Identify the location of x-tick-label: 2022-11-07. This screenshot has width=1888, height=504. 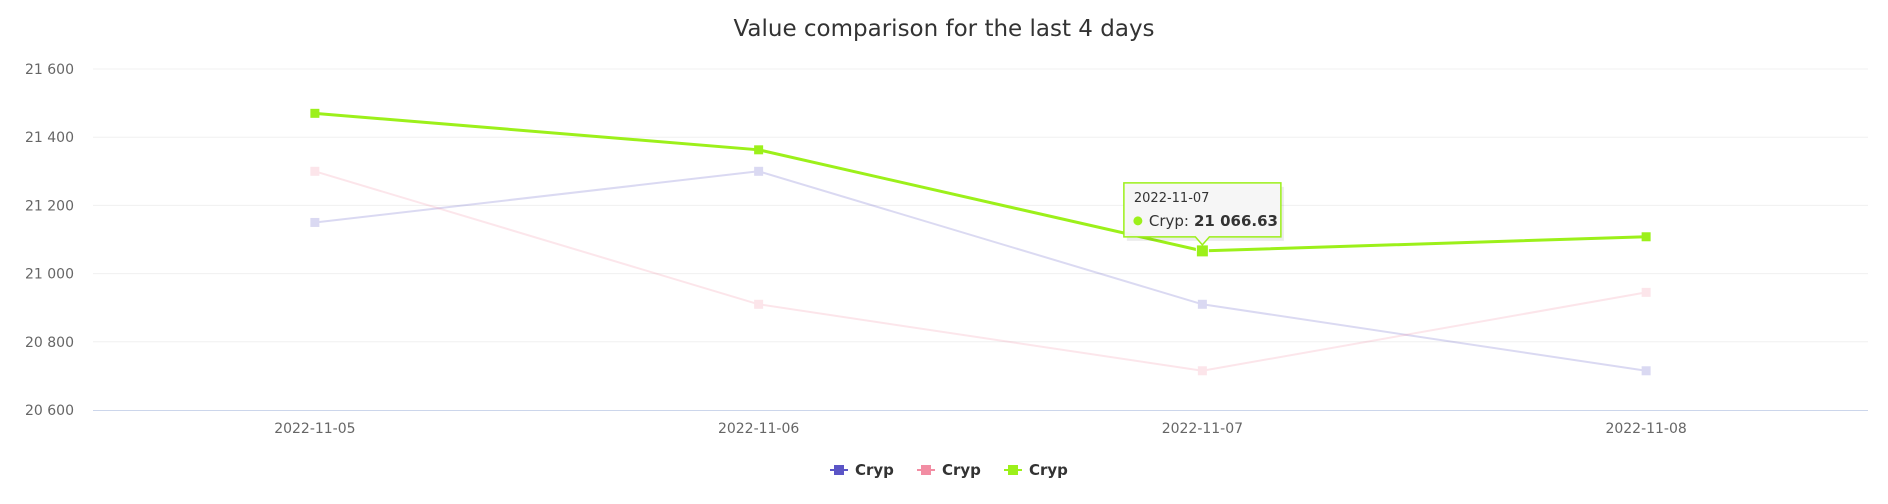
(1202, 429).